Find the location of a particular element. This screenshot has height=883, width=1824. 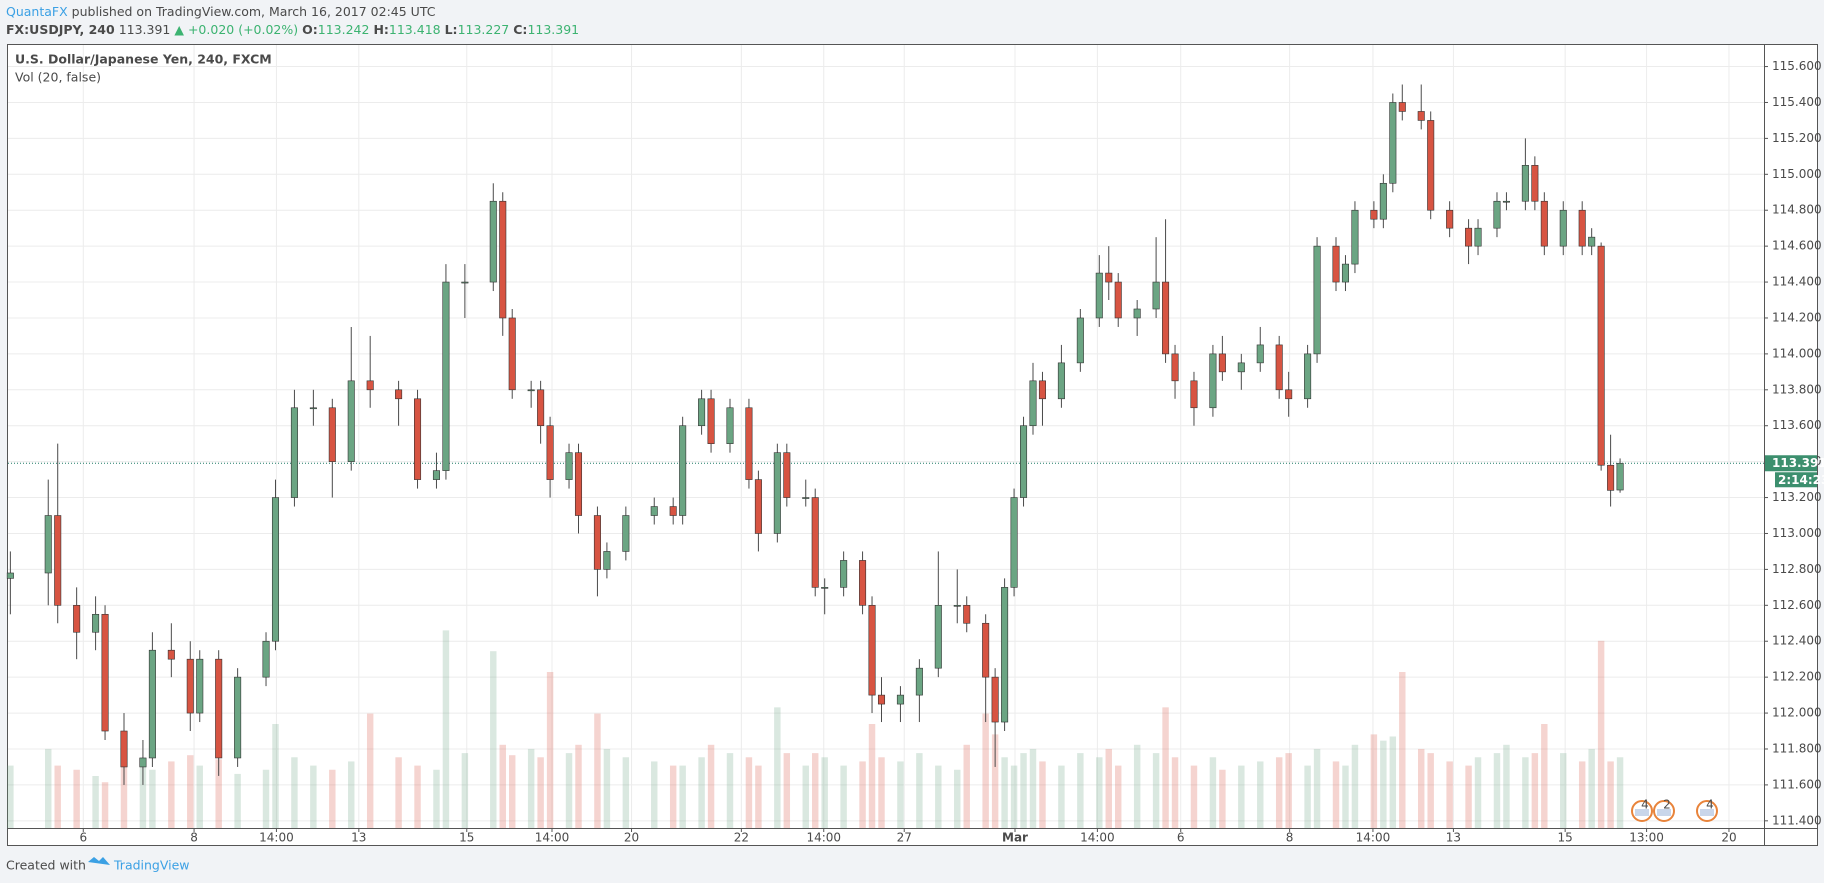

y-tick-label: 112.600 is located at coordinates (1797, 605).